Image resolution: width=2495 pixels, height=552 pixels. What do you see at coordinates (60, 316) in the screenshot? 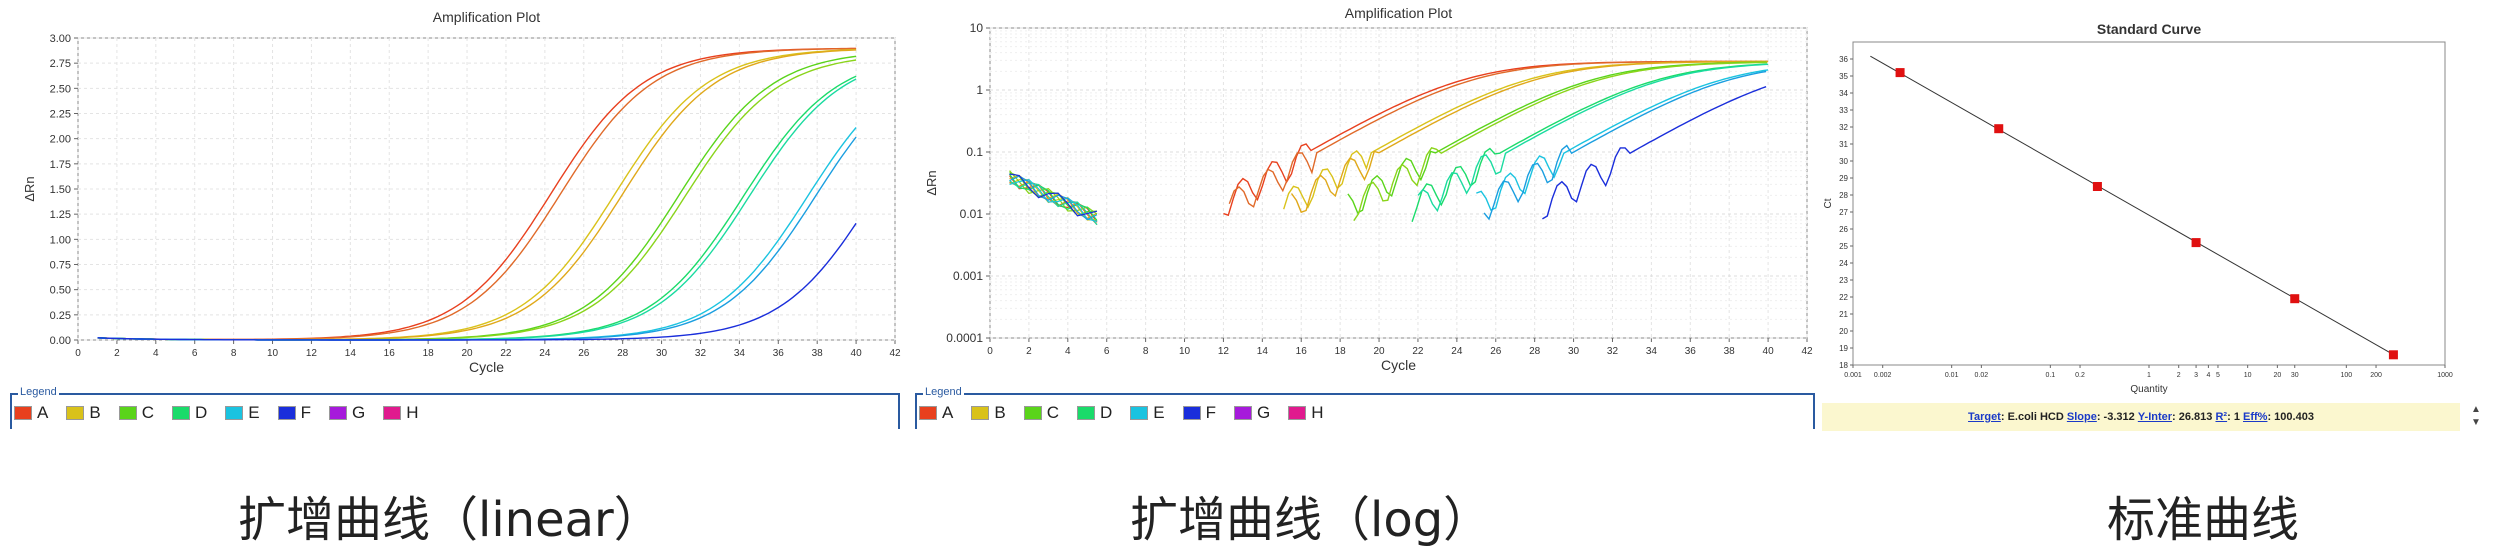
I see `y-tick-label: 0.25` at bounding box center [60, 316].